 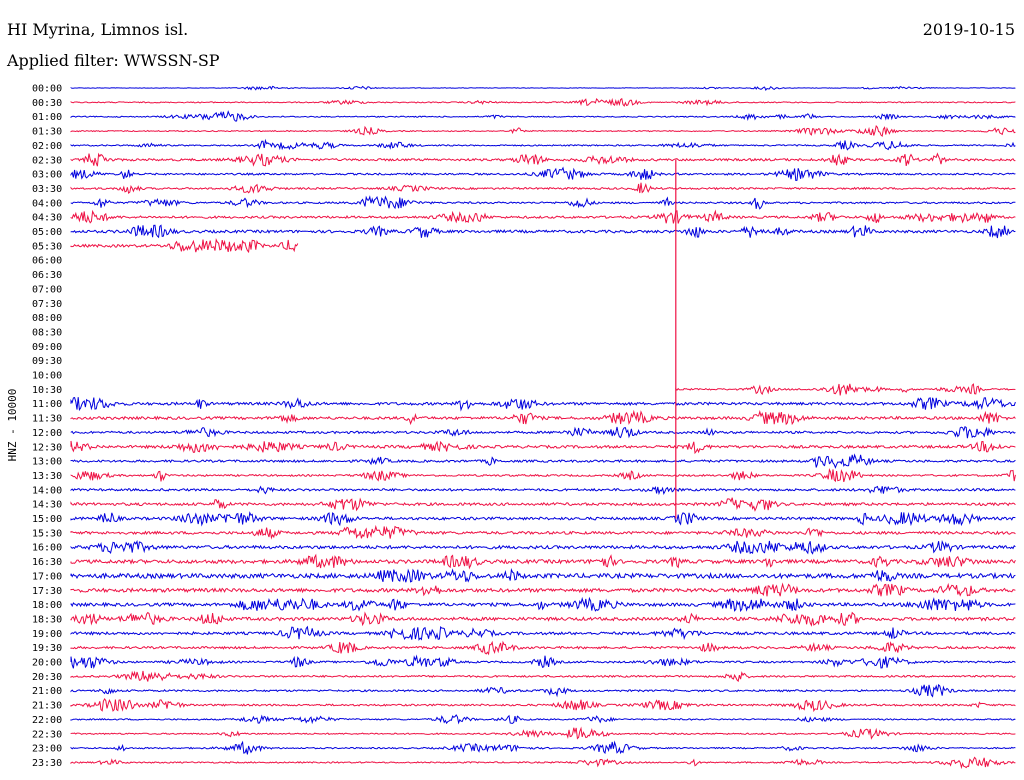 I want to click on trace-row-0800: 08:00, so click(x=47, y=318).